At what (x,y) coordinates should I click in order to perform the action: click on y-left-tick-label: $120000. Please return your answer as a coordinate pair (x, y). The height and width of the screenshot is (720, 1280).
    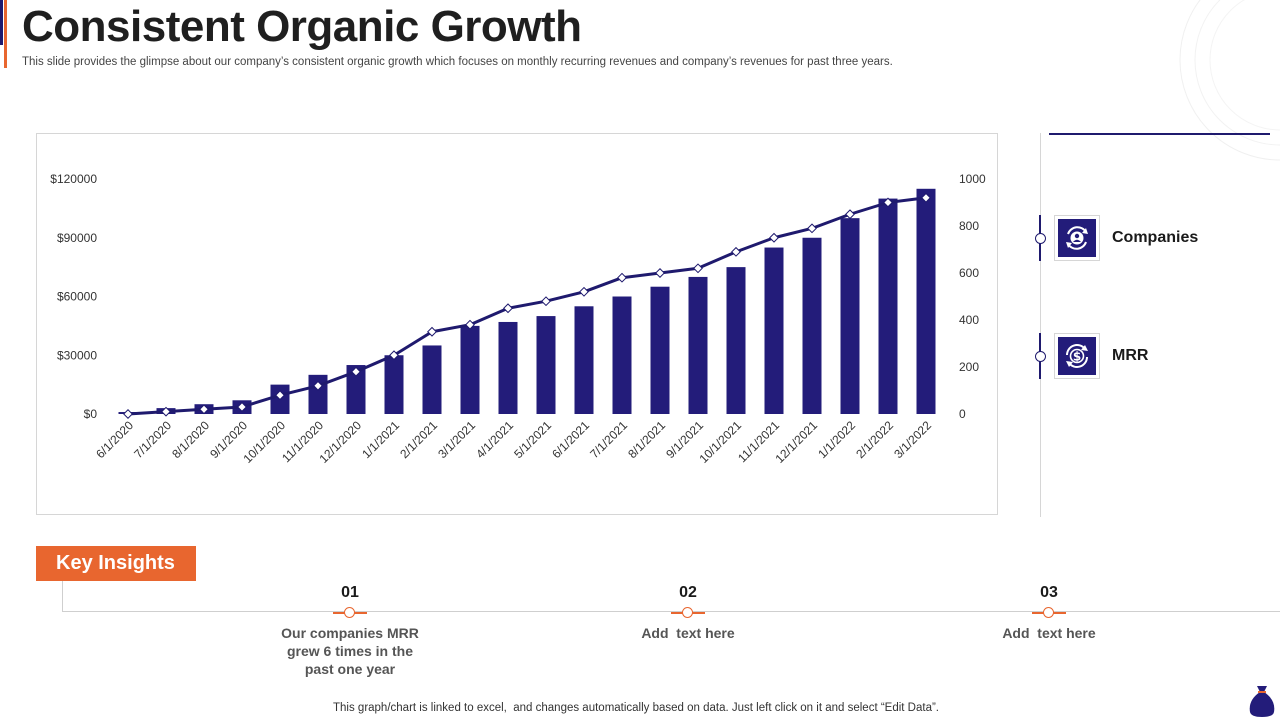
    Looking at the image, I should click on (73, 179).